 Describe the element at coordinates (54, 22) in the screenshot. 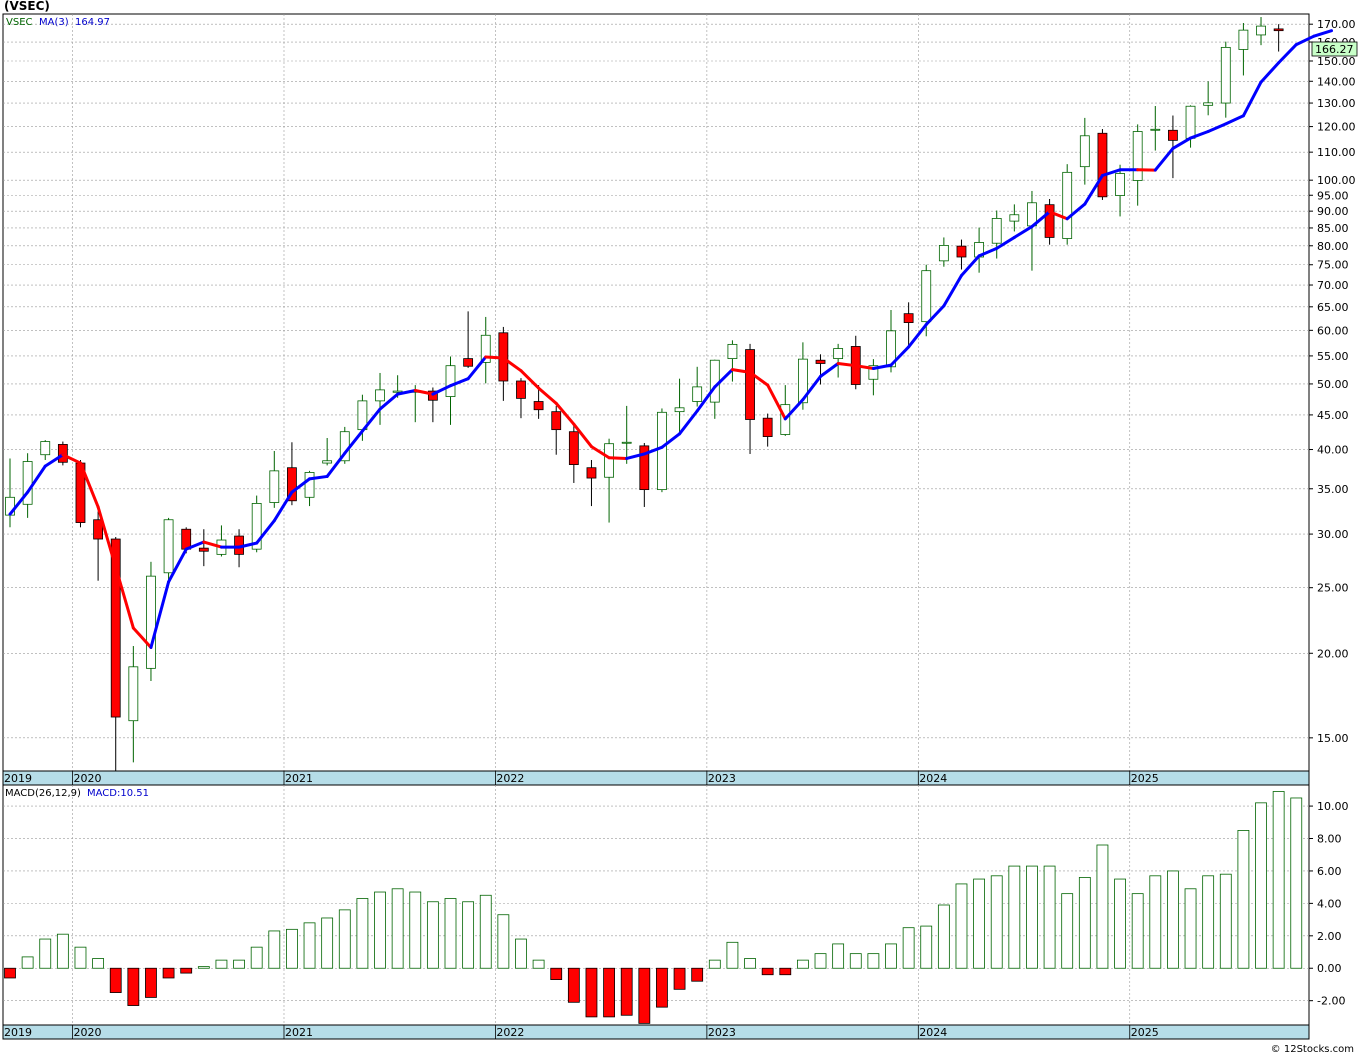

I see `legend-ma: MA(3)` at that location.